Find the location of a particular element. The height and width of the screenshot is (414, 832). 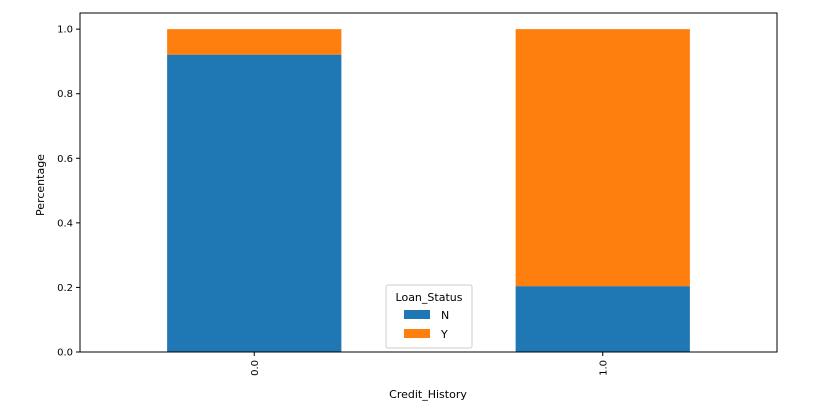

y-ticks-group: 0.0 0.2 0.4 0.6 0.8 1.0 is located at coordinates (68, 192).